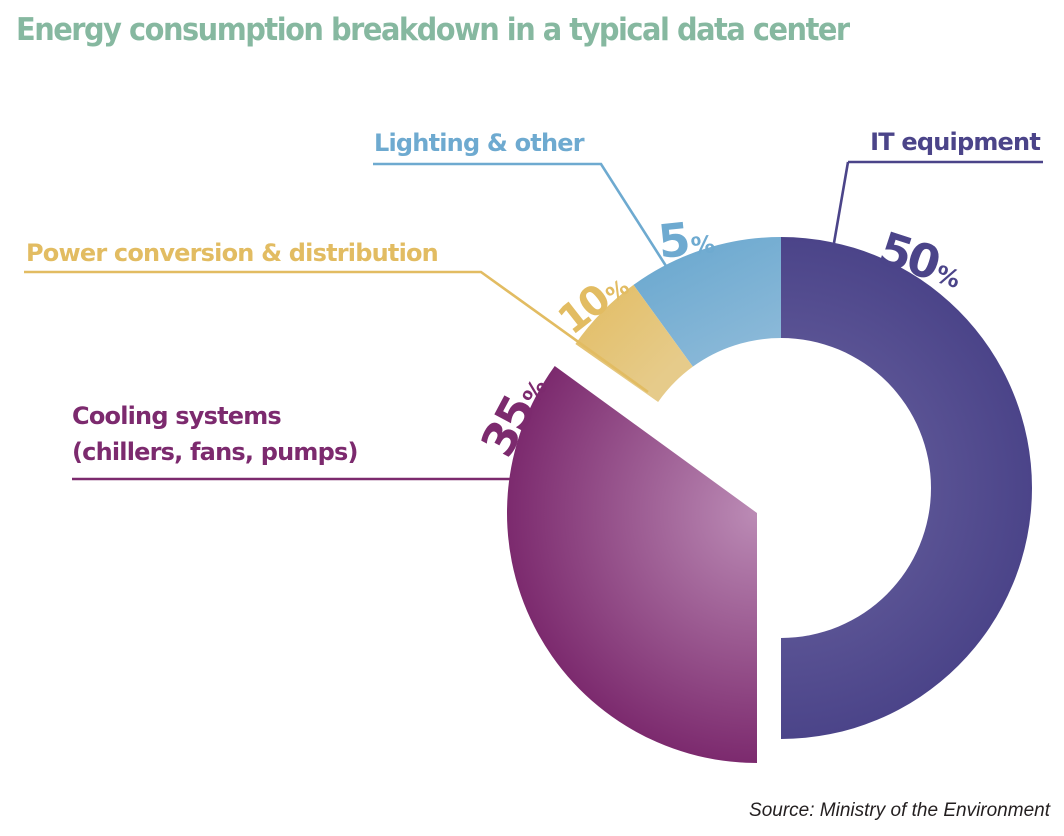 This screenshot has width=1064, height=836. I want to click on leader-line-it-equipment-diagonal, so click(841, 202).